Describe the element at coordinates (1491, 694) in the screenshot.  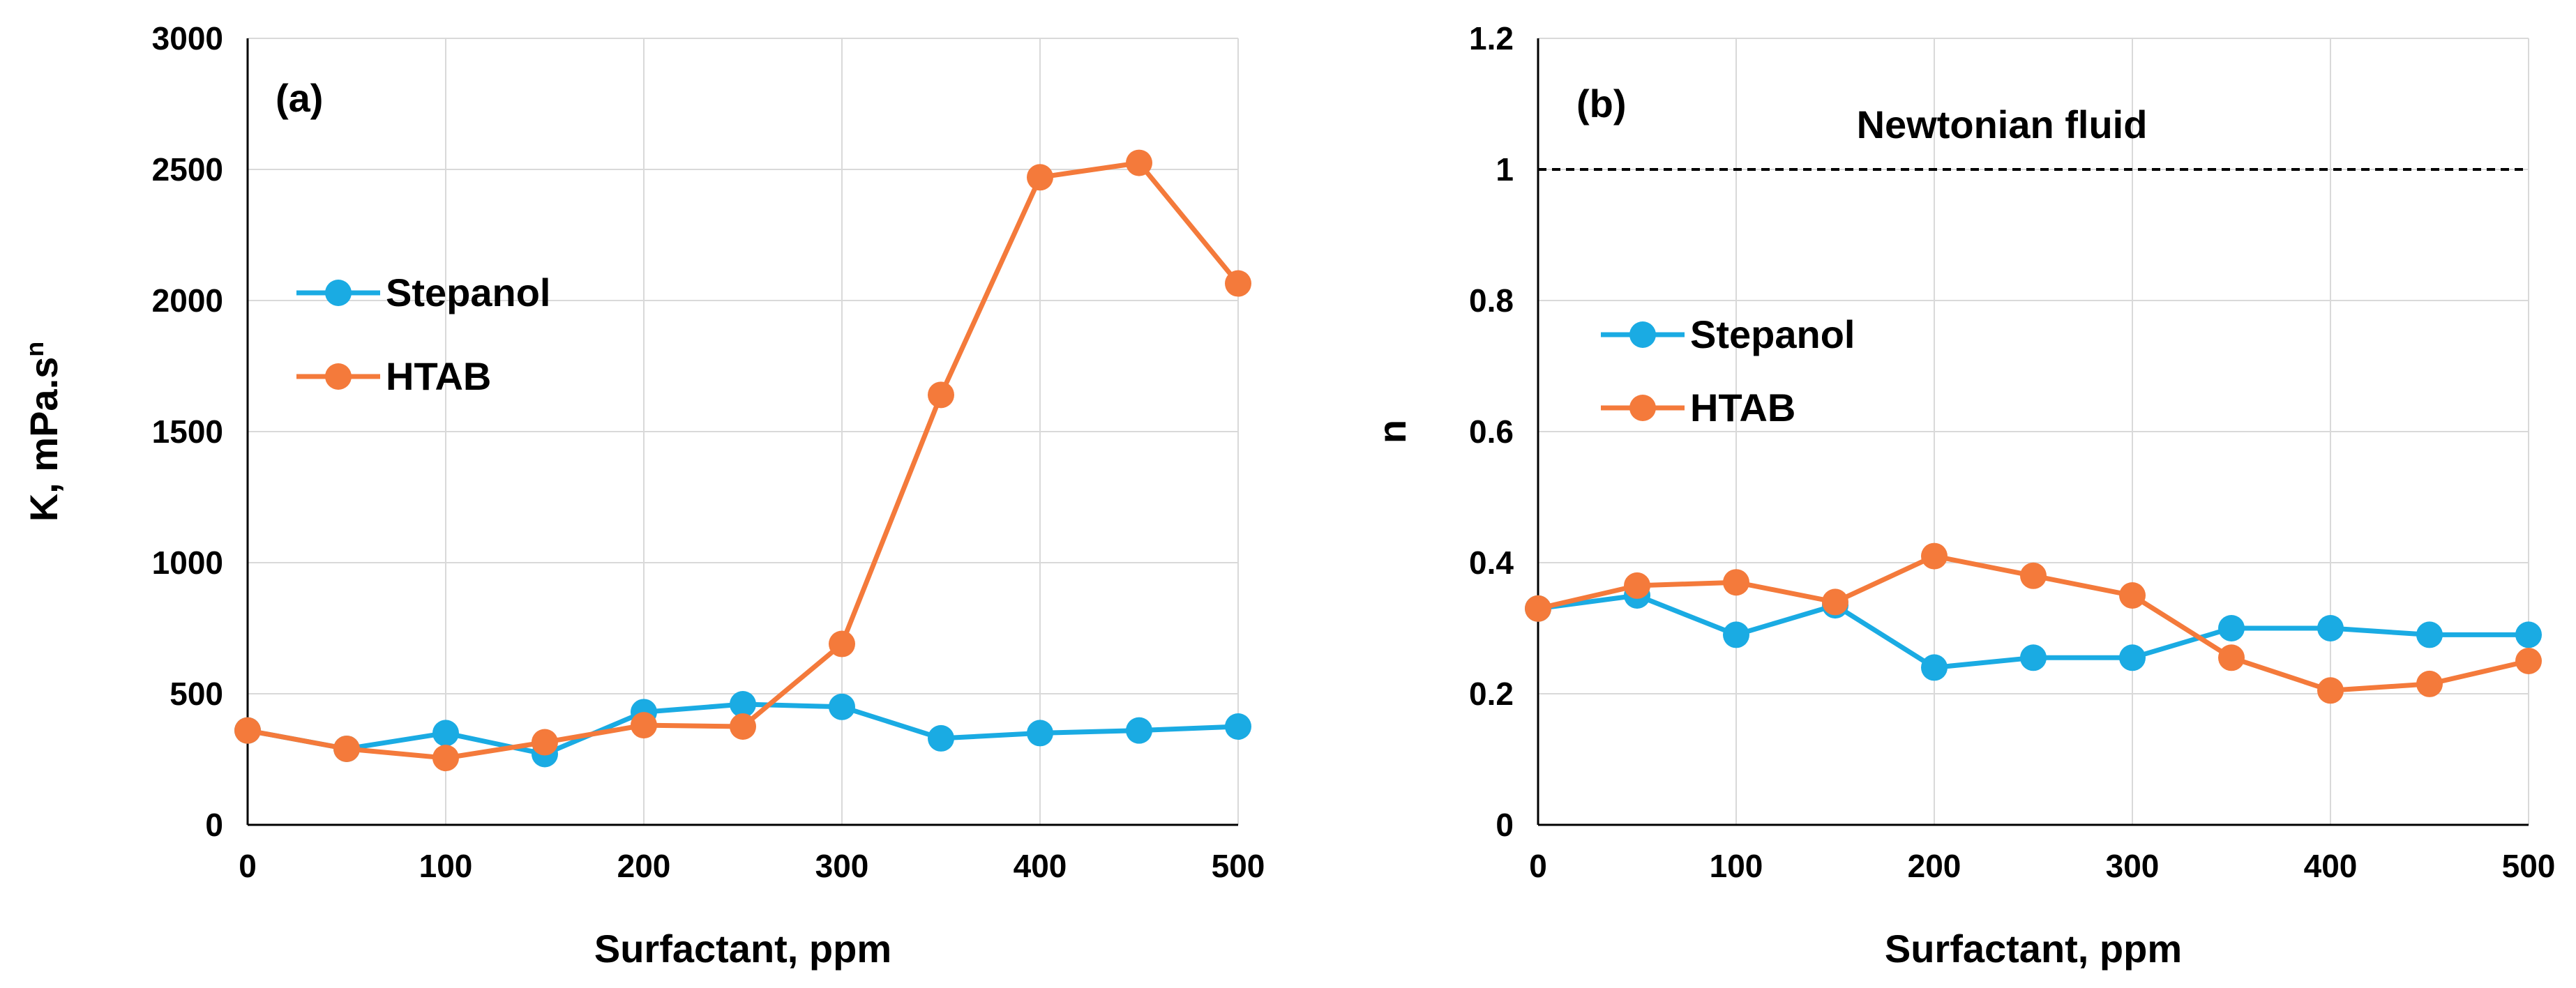
I see `y-tick-label: 0.2` at that location.